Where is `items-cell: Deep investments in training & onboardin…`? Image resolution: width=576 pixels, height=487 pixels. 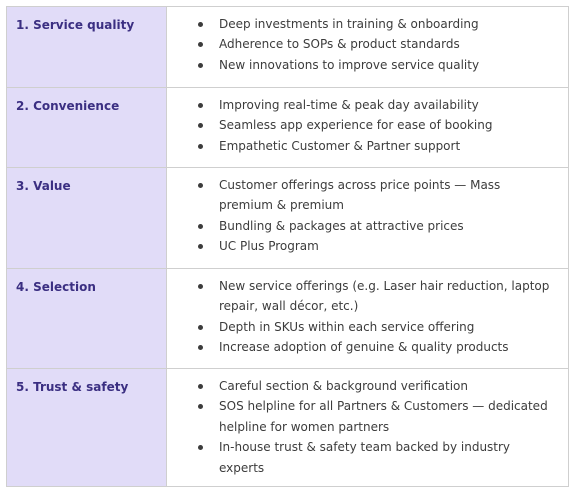
items-cell: Deep investments in training & onboardin… is located at coordinates (367, 47).